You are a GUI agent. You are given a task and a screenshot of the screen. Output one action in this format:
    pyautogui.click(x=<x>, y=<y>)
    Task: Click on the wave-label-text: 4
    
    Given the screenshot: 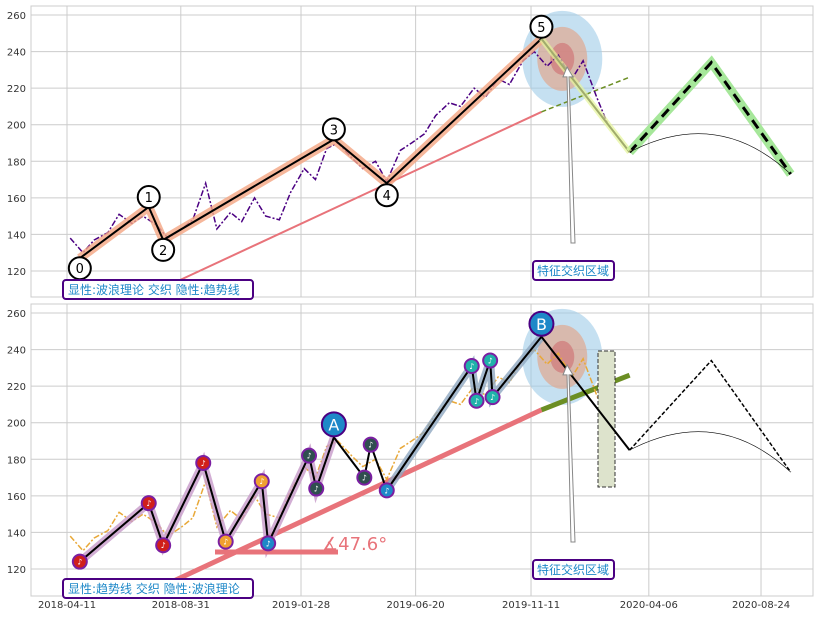 What is the action you would take?
    pyautogui.click(x=387, y=196)
    